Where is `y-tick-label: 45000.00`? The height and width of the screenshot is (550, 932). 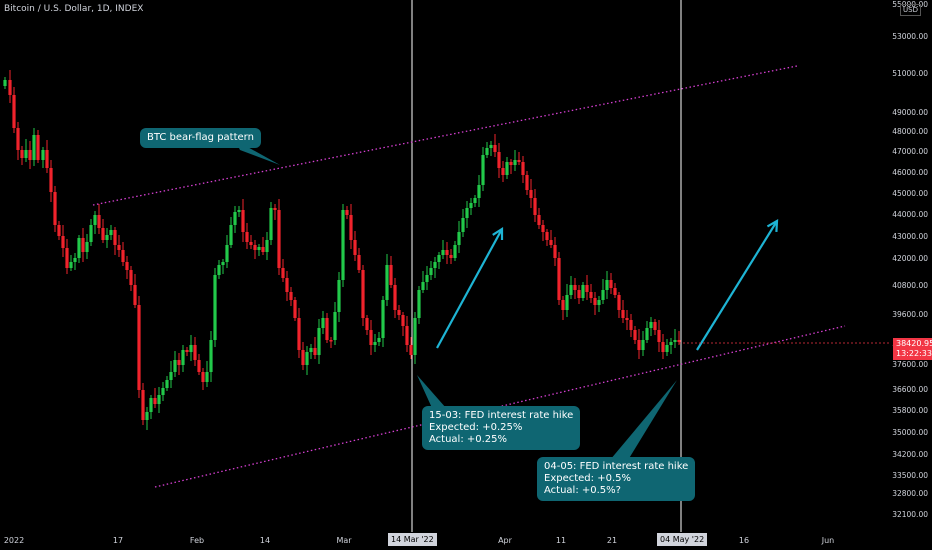
y-tick-label: 45000.00 is located at coordinates (910, 193).